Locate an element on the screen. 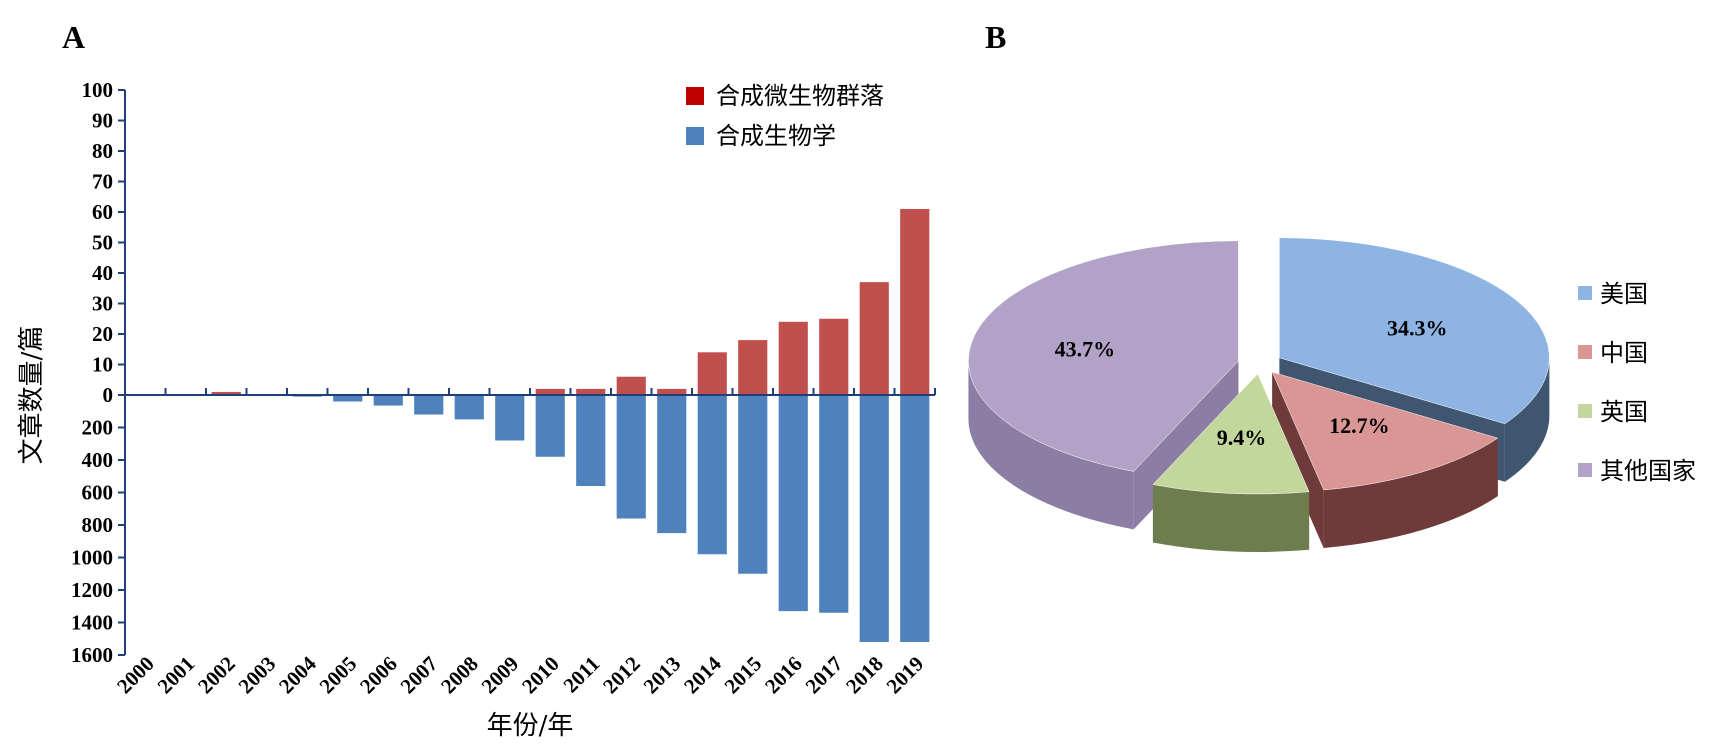  y-tick-label: 1600 is located at coordinates (92, 655).